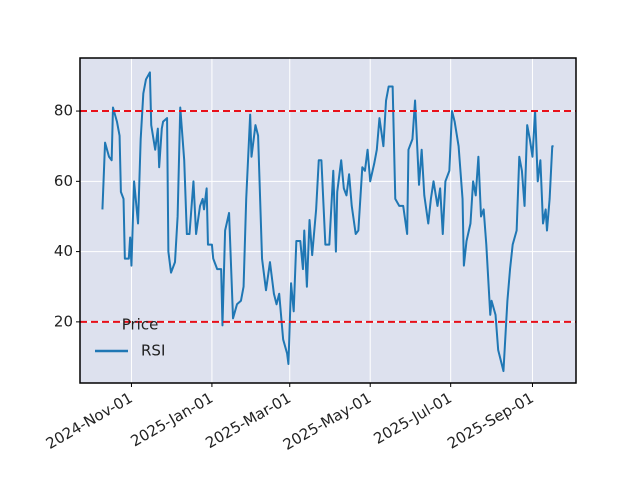  I want to click on x-tick-label: 2025-Jul-01, so click(413, 418).